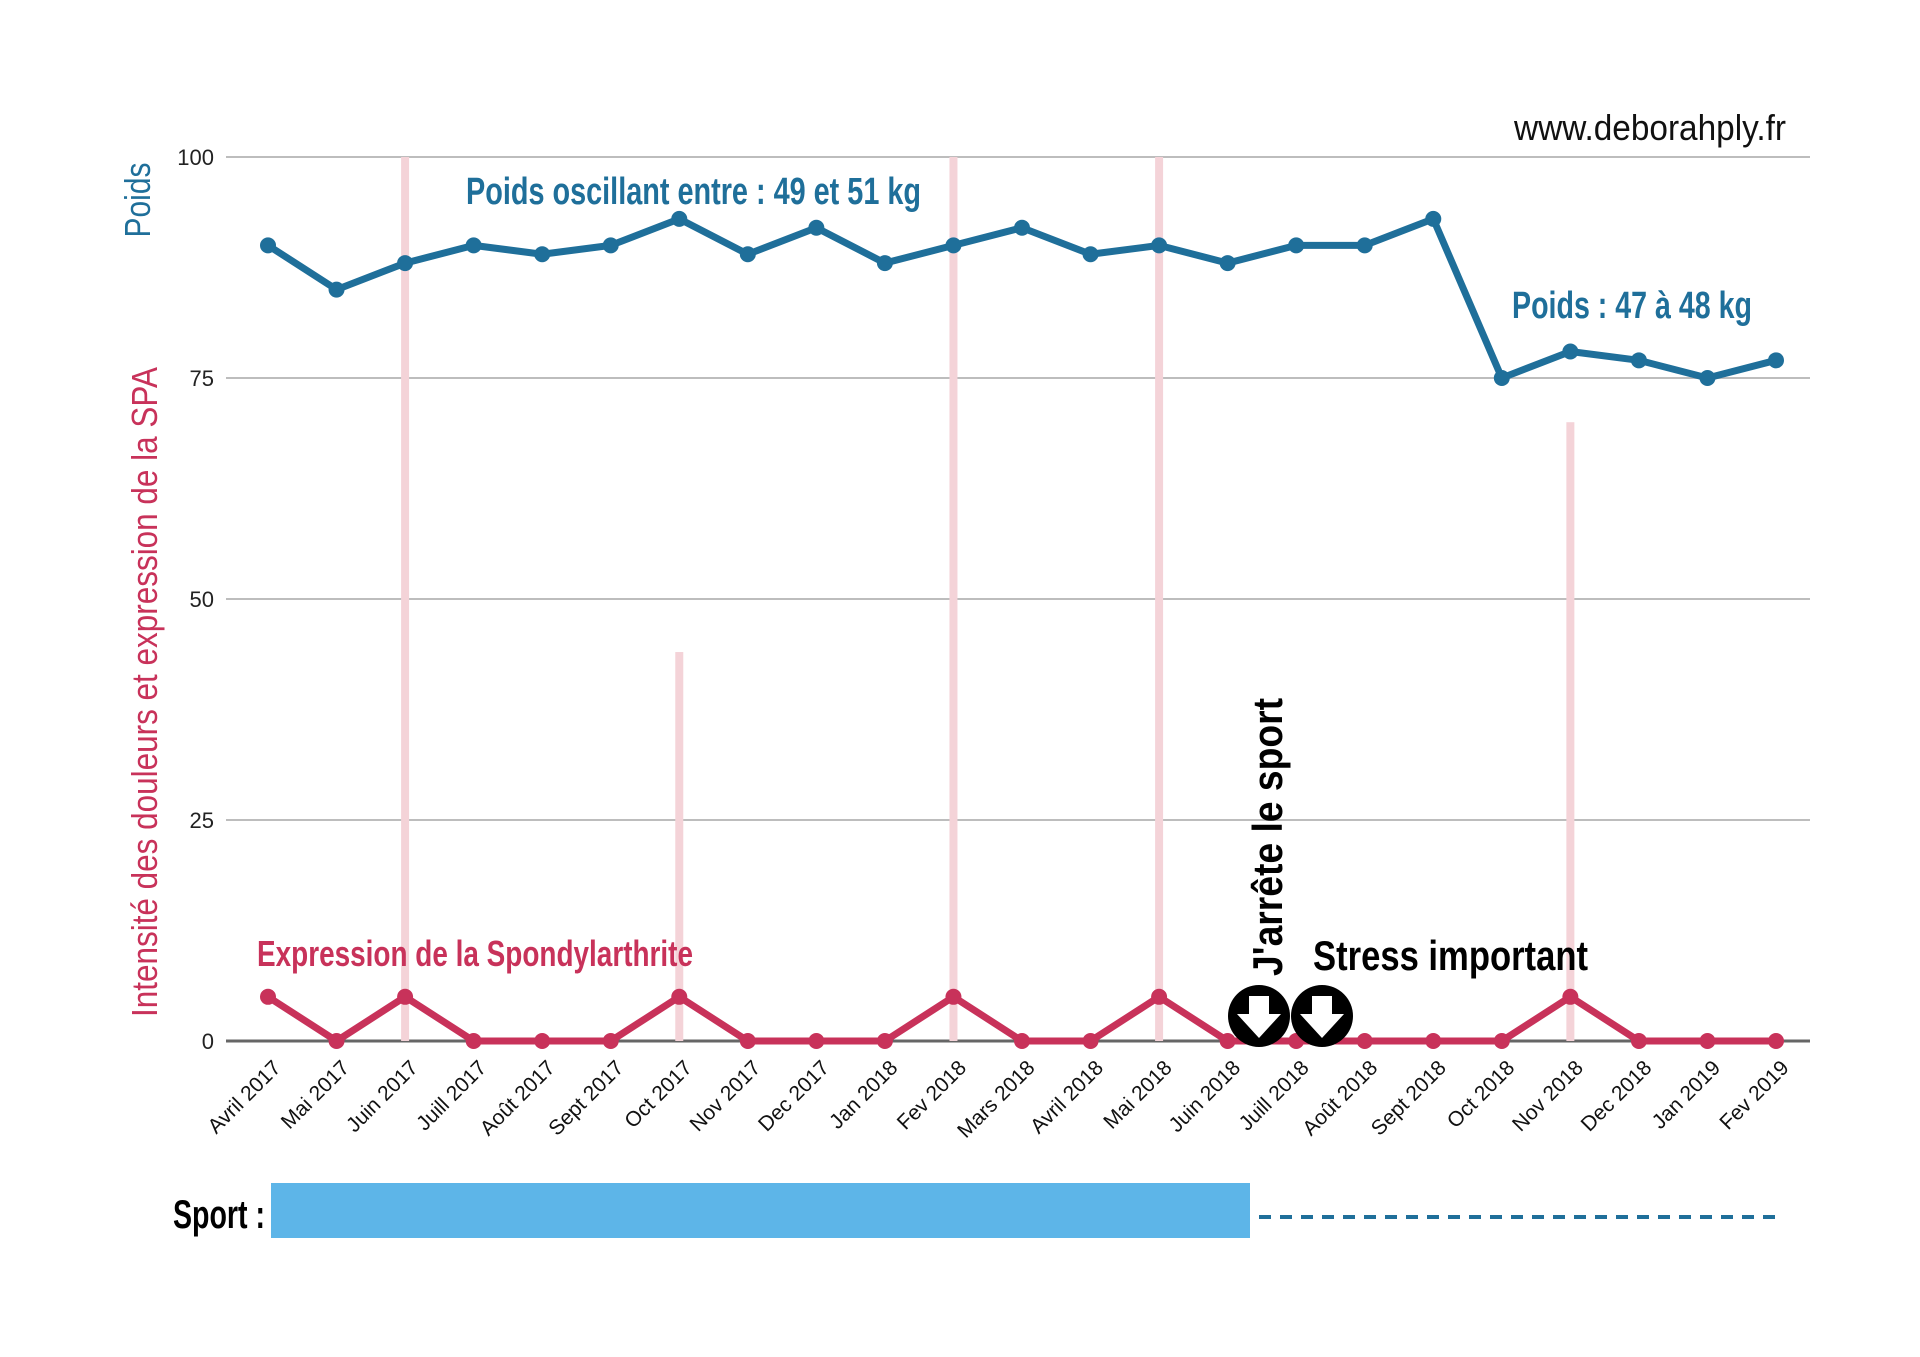 This screenshot has height=1357, width=1920. Describe the element at coordinates (475, 953) in the screenshot. I see `annotation-spa: Expression de la Spondylarthrite` at that location.